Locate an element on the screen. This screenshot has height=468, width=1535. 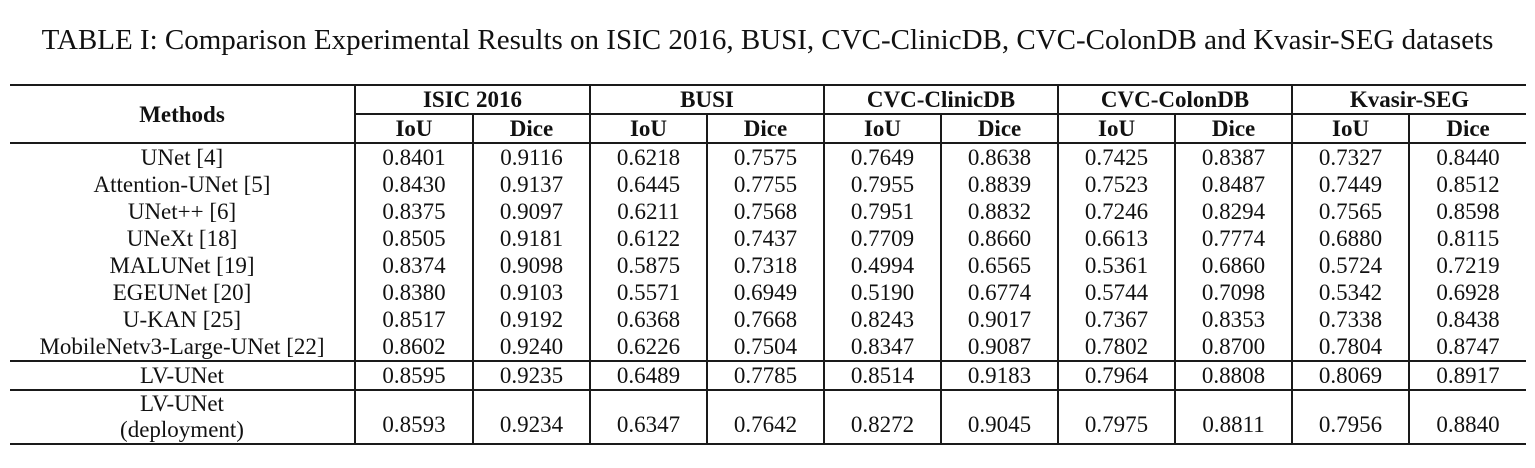
value-cell: 0.8347 is located at coordinates (883, 347).